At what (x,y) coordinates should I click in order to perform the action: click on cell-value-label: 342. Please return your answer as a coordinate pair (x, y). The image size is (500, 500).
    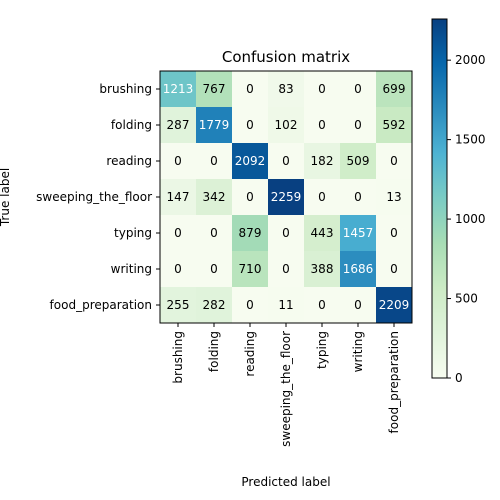
    Looking at the image, I should click on (214, 197).